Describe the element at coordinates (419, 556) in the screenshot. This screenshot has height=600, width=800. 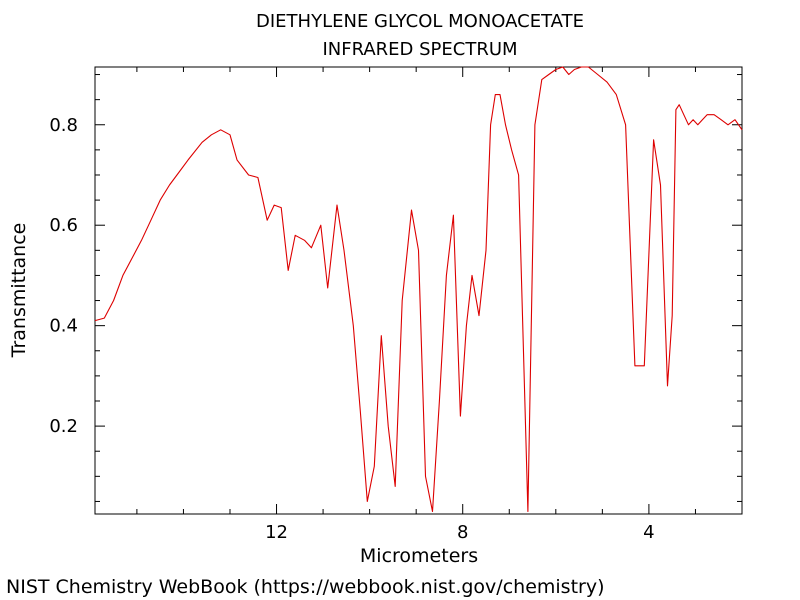
I see `x-axis-label: Micrometers` at that location.